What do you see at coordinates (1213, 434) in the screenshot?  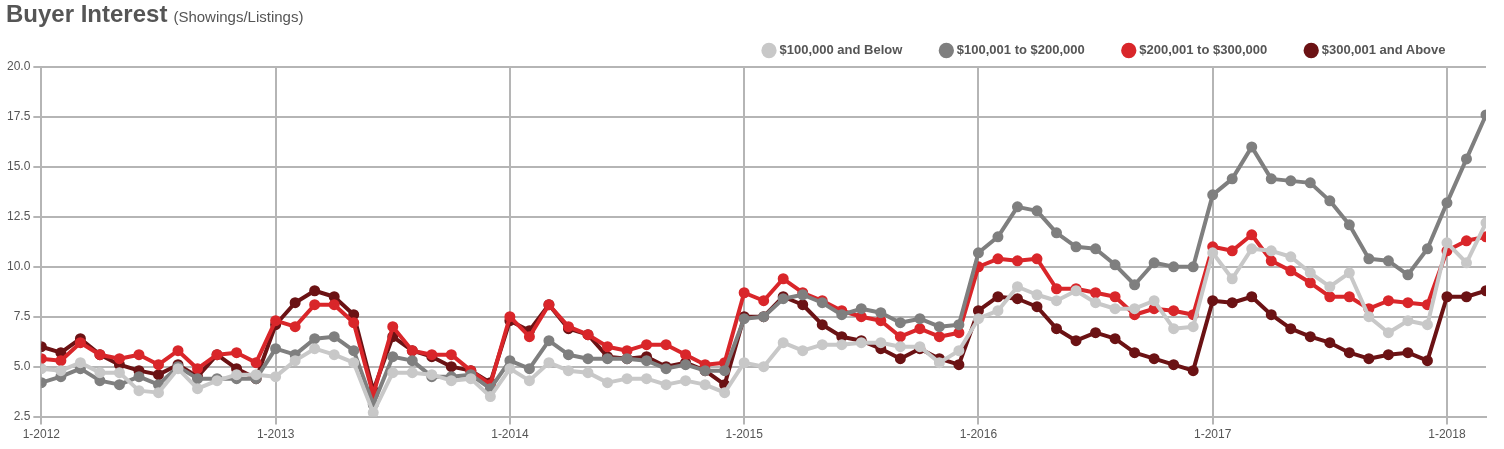 I see `x-tick-label: 1-2017` at bounding box center [1213, 434].